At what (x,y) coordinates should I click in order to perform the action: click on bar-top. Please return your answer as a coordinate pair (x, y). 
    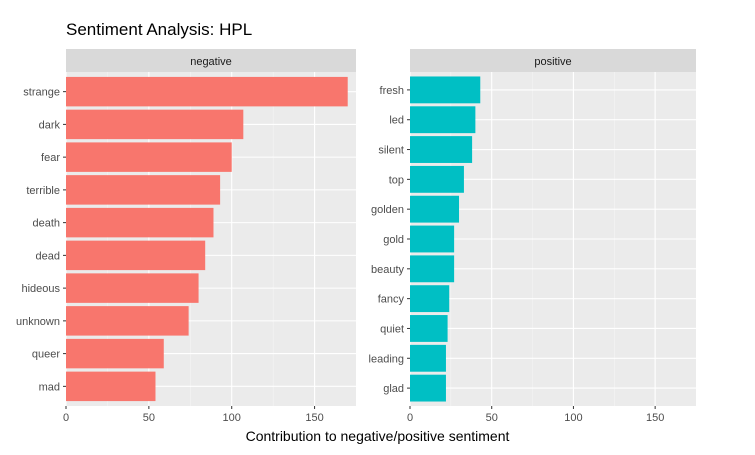
    Looking at the image, I should click on (437, 179).